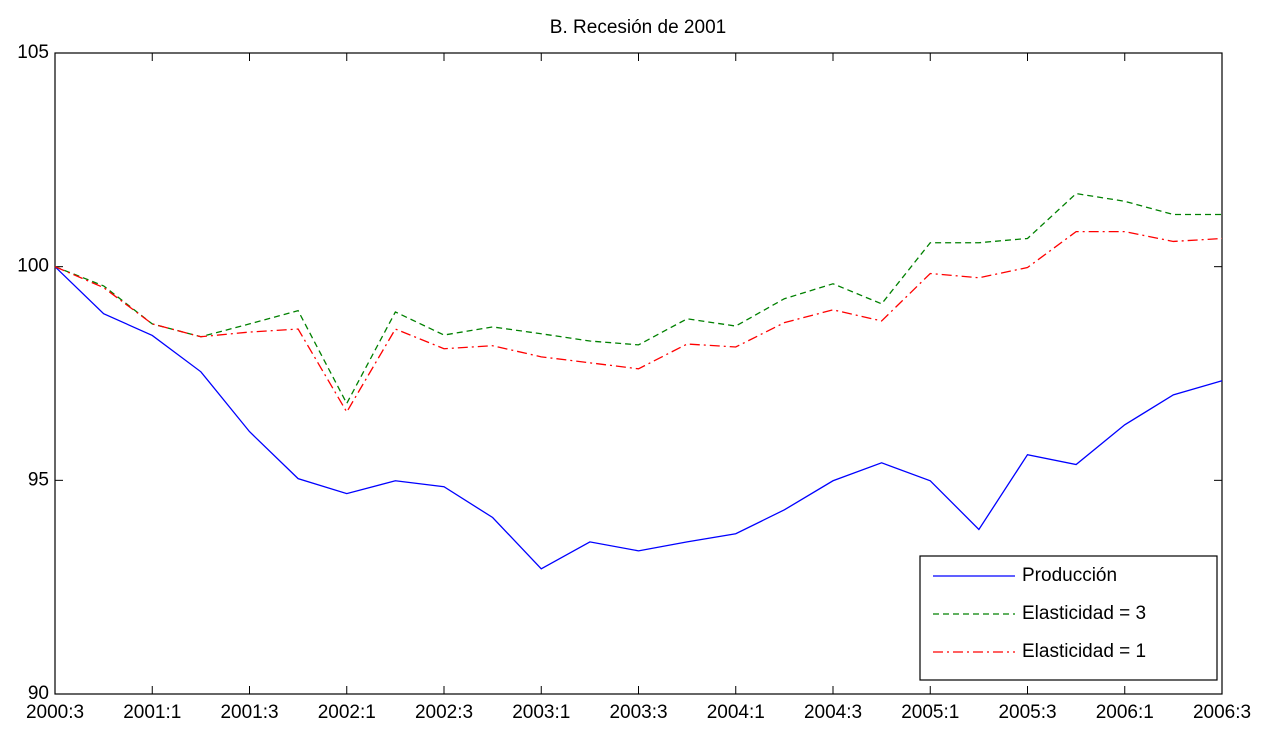 The height and width of the screenshot is (730, 1267). Describe the element at coordinates (736, 712) in the screenshot. I see `x-tick-label: 2004:1` at that location.